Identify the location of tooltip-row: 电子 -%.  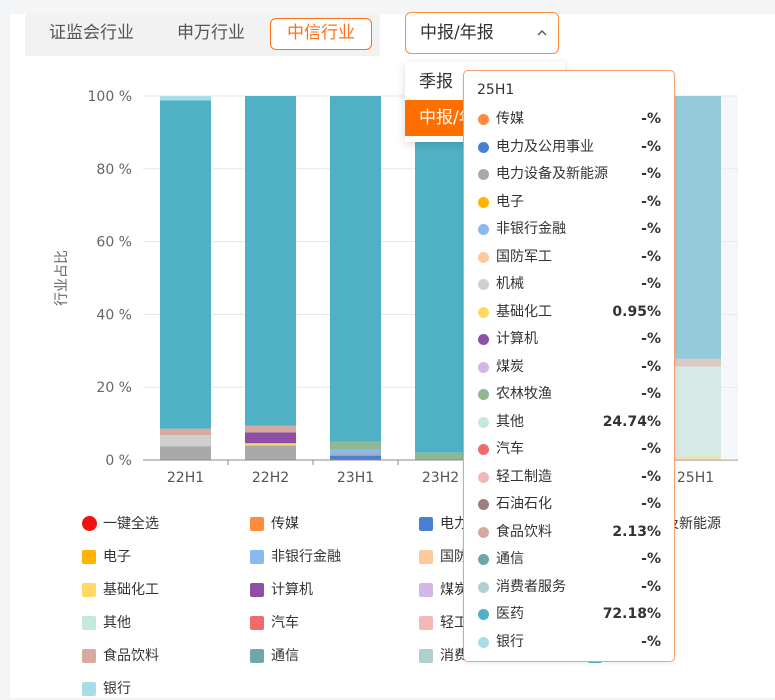
(569, 202).